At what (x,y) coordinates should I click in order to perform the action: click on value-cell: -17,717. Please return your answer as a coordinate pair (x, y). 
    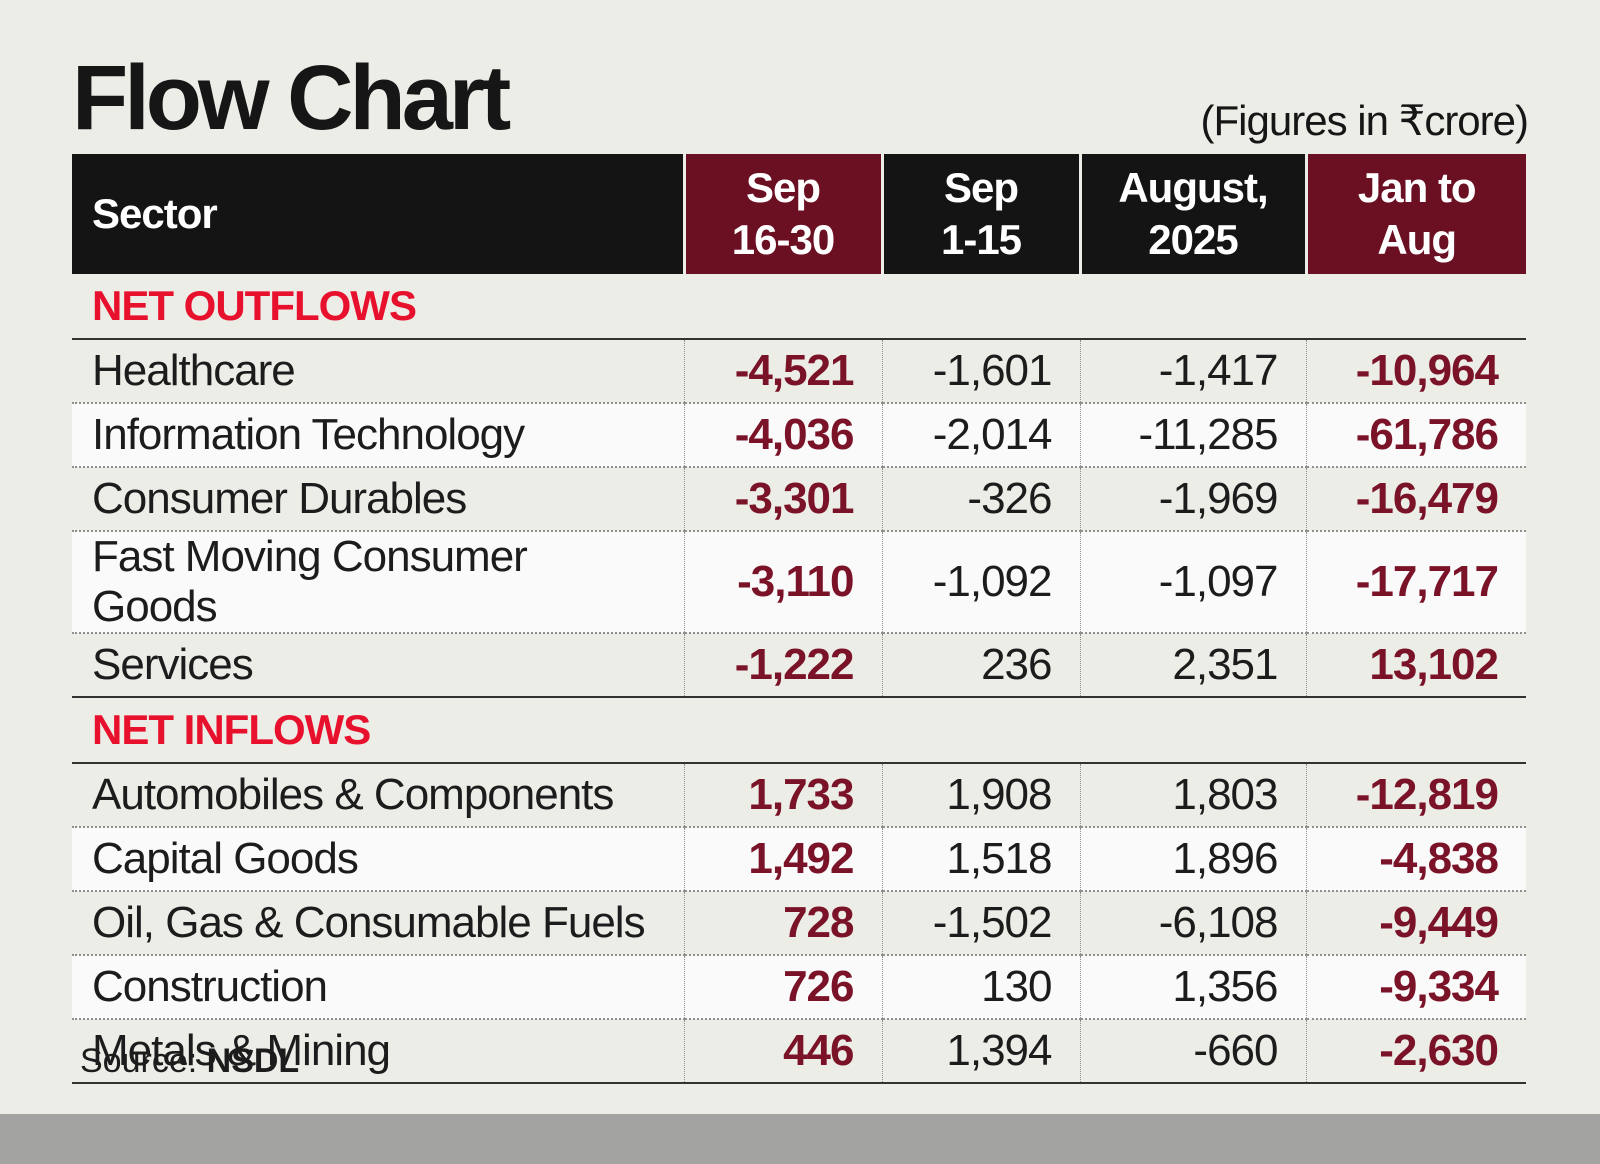
    Looking at the image, I should click on (1415, 582).